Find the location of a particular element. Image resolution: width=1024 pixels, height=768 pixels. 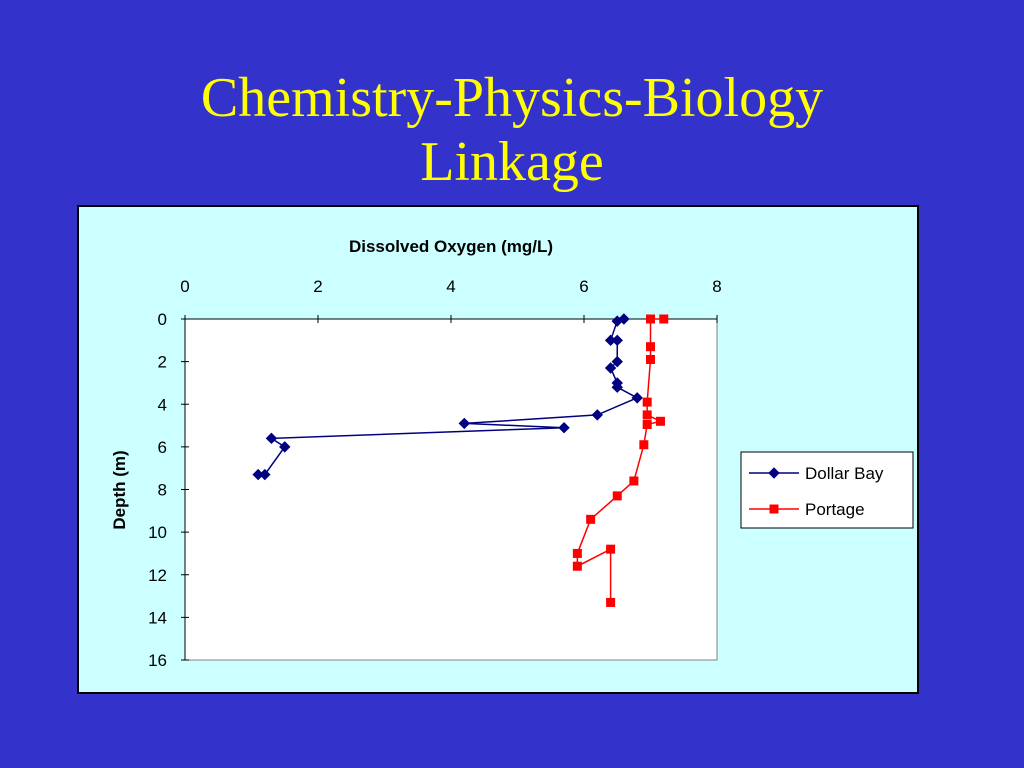

legend-label-dollar-bay: Dollar Bay is located at coordinates (844, 473).